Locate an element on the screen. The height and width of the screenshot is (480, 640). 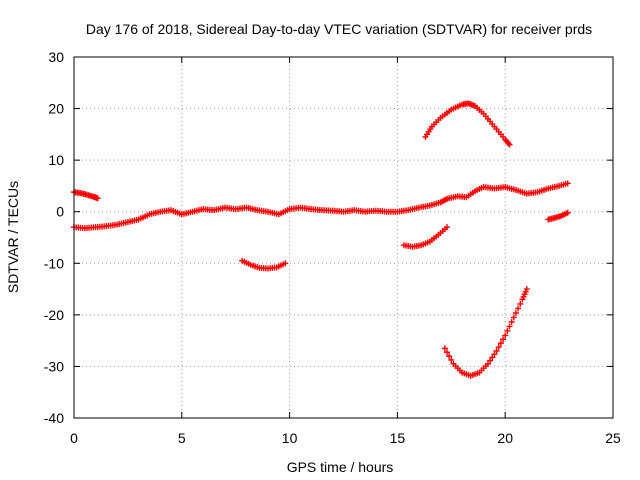
y-tick-label: -30 is located at coordinates (54, 366).